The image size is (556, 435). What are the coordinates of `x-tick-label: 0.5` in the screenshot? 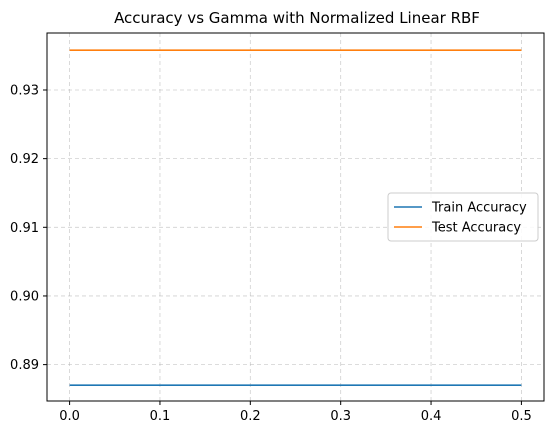 It's located at (521, 416).